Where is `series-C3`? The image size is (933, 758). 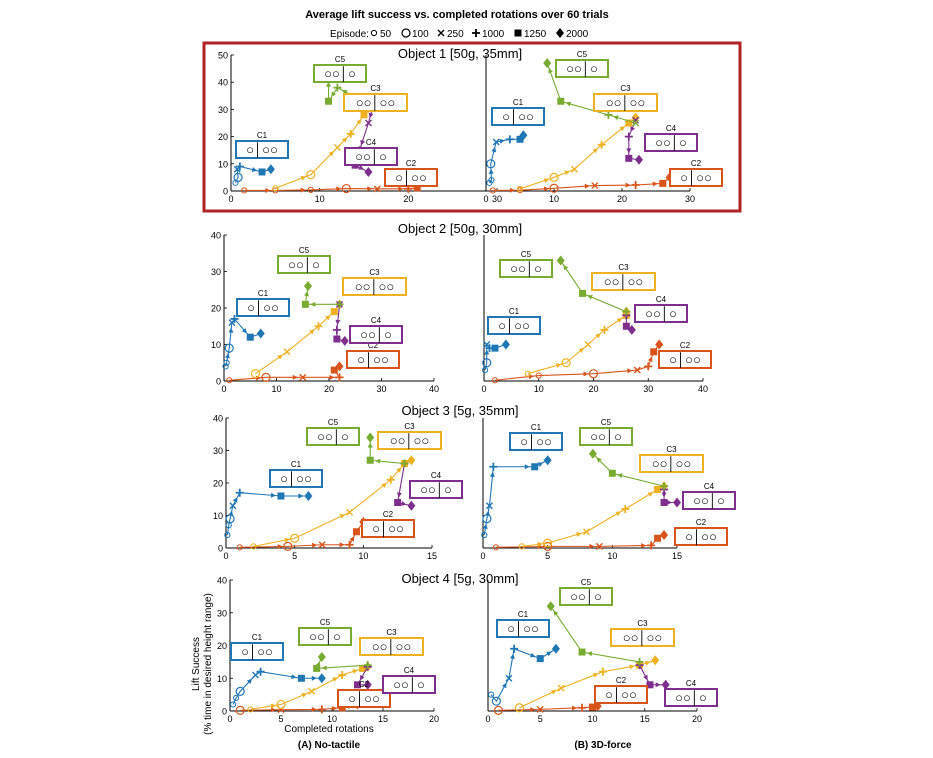 series-C3 is located at coordinates (593, 515).